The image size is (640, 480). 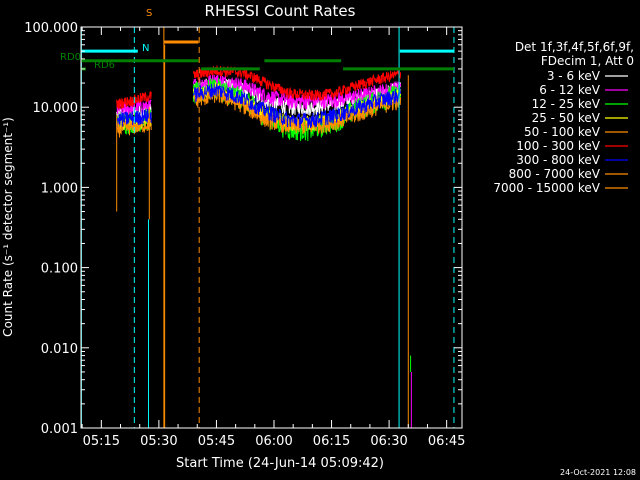 I want to click on legend-label: 25 - 50 keV, so click(x=566, y=118).